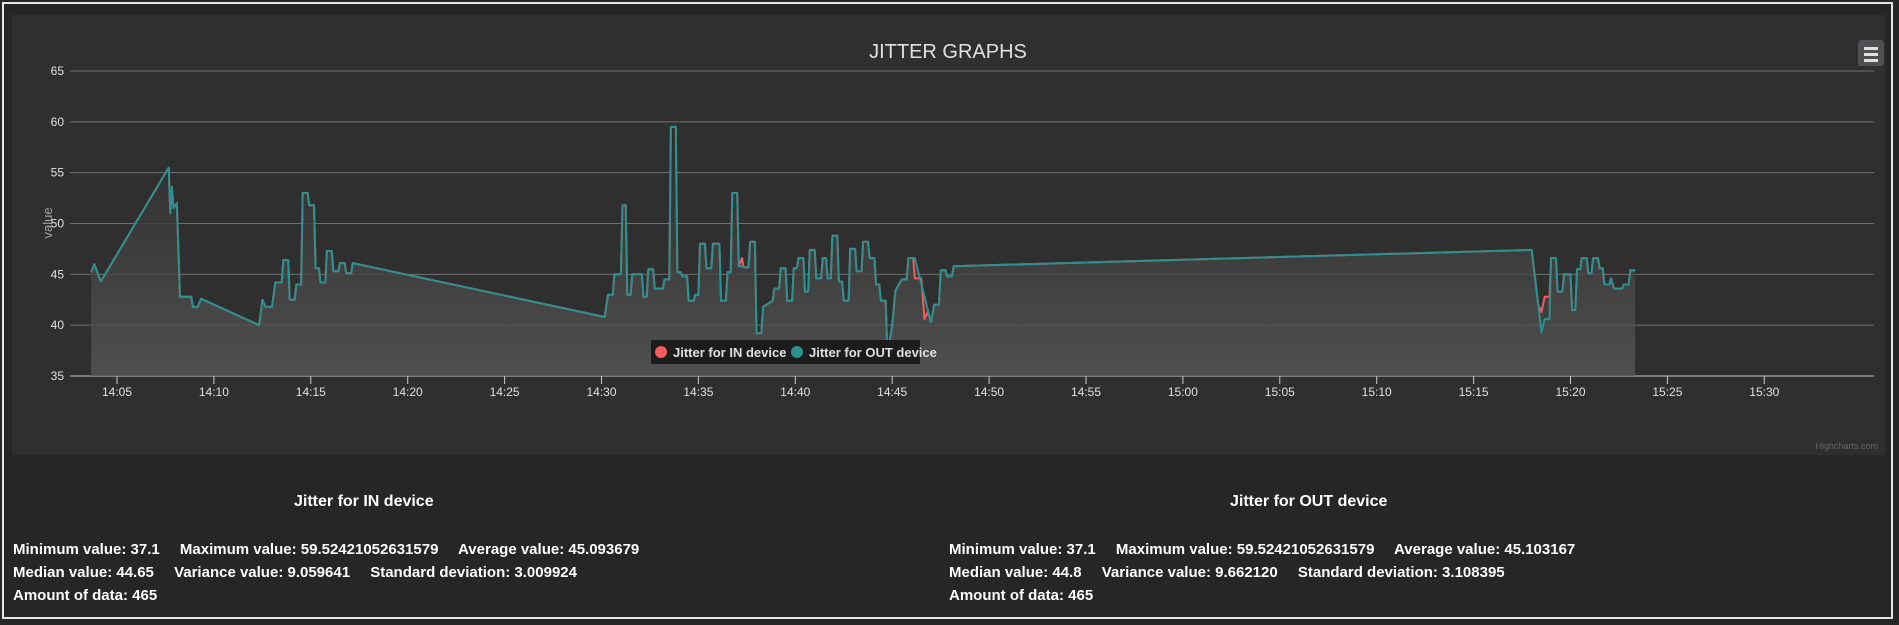  Describe the element at coordinates (58, 274) in the screenshot. I see `y-tick-label: 45` at that location.